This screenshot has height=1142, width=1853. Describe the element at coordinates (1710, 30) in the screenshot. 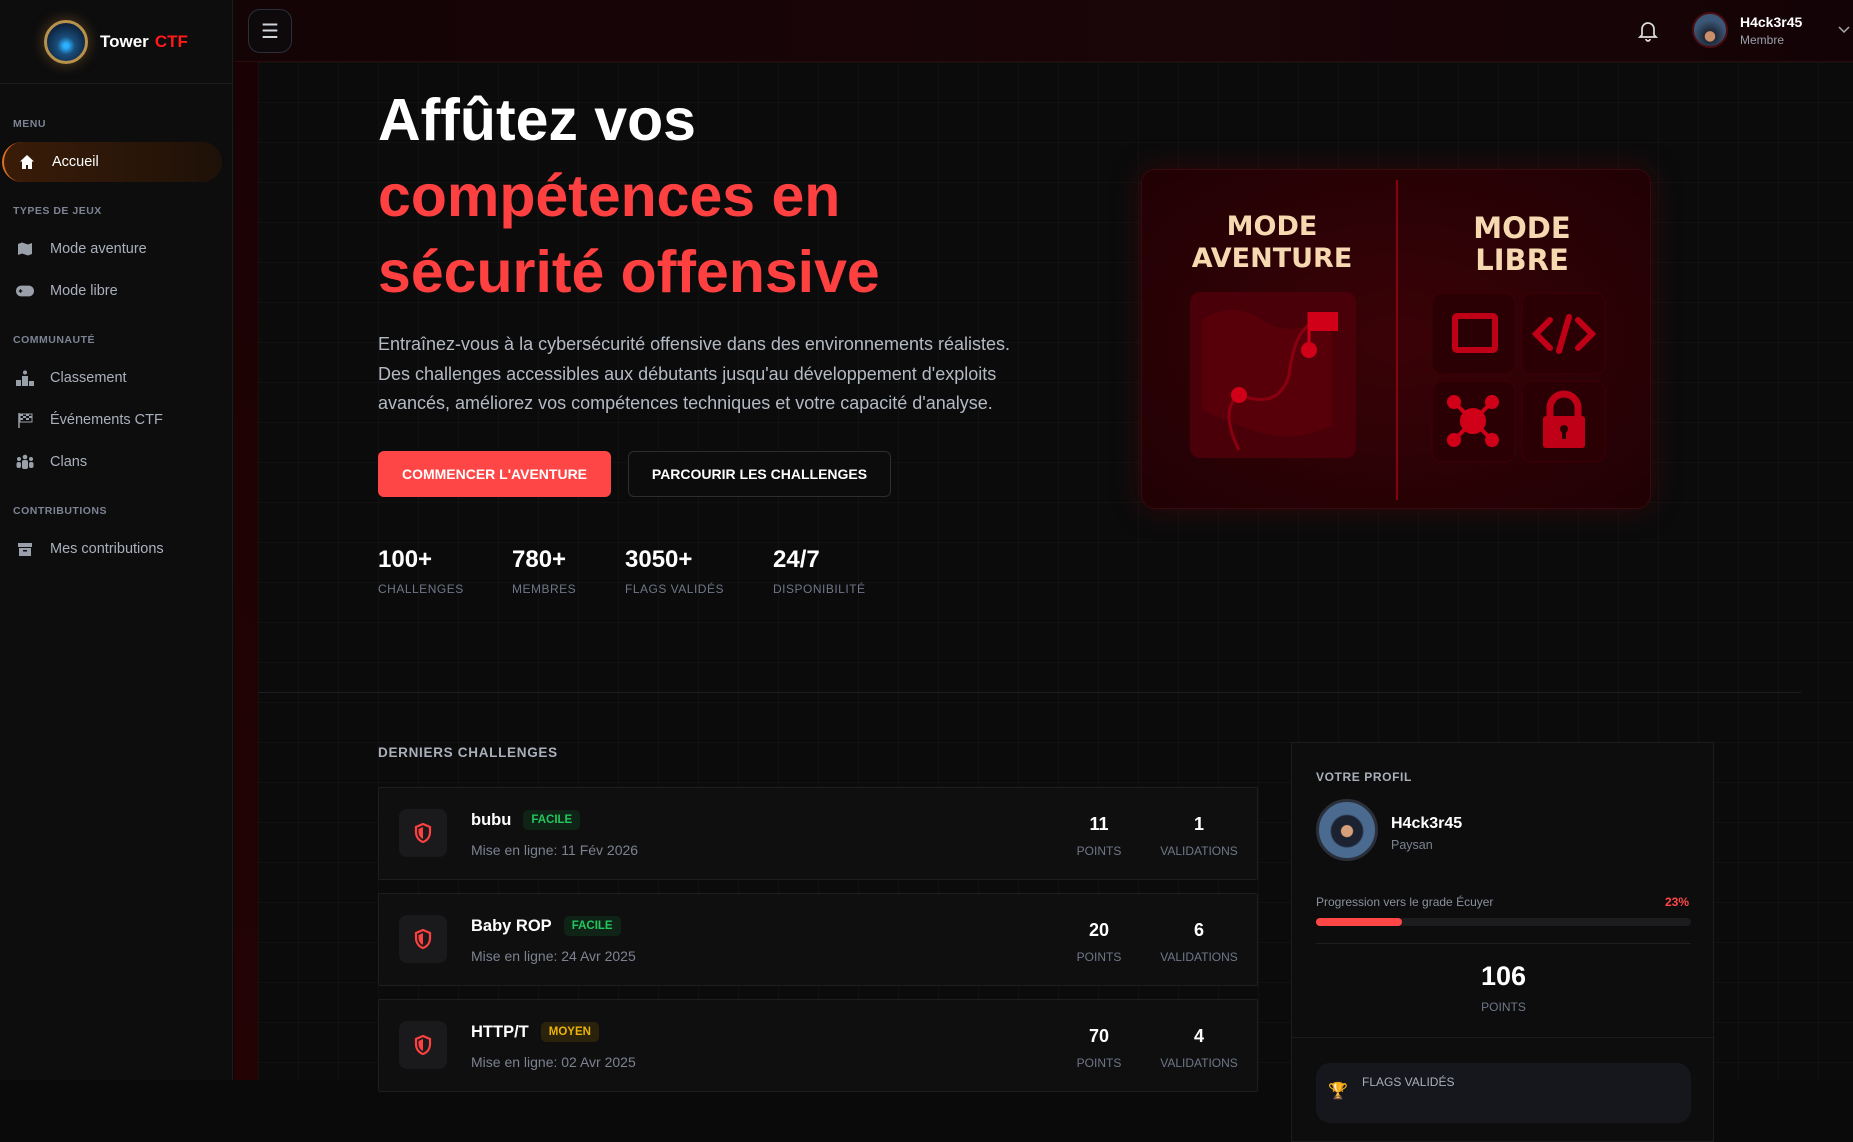

I see `avatar` at that location.